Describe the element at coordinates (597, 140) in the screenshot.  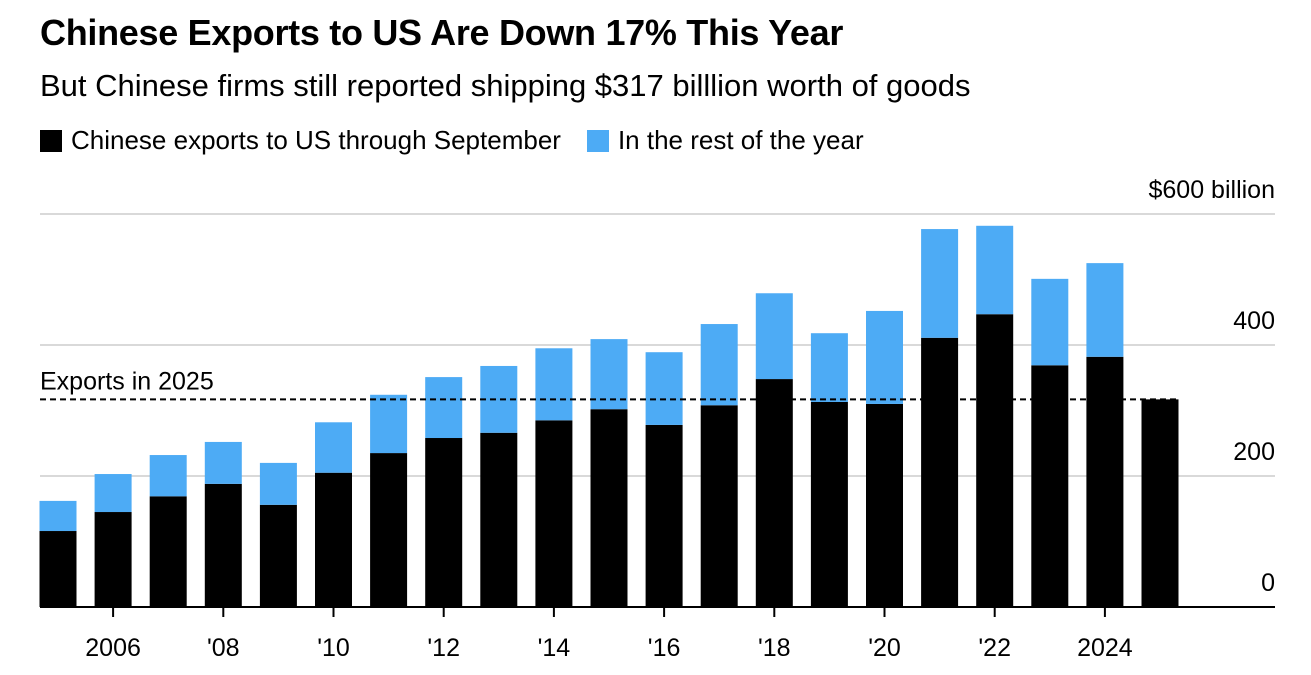
I see `legend-swatch-blue` at that location.